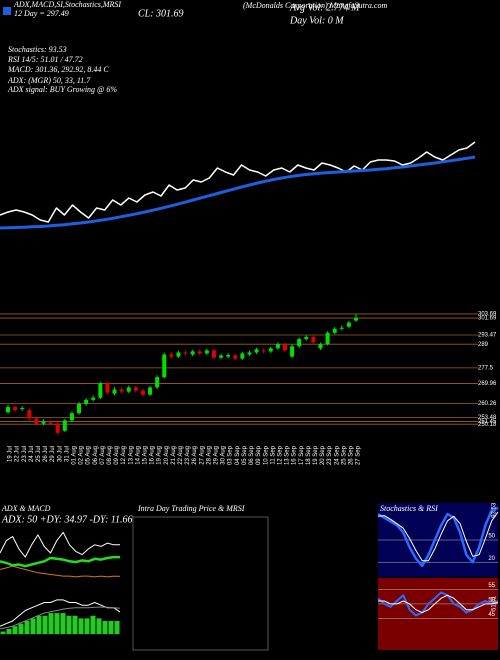  What do you see at coordinates (202, 455) in the screenshot?
I see `x-tick-label: 27 Aug` at bounding box center [202, 455].